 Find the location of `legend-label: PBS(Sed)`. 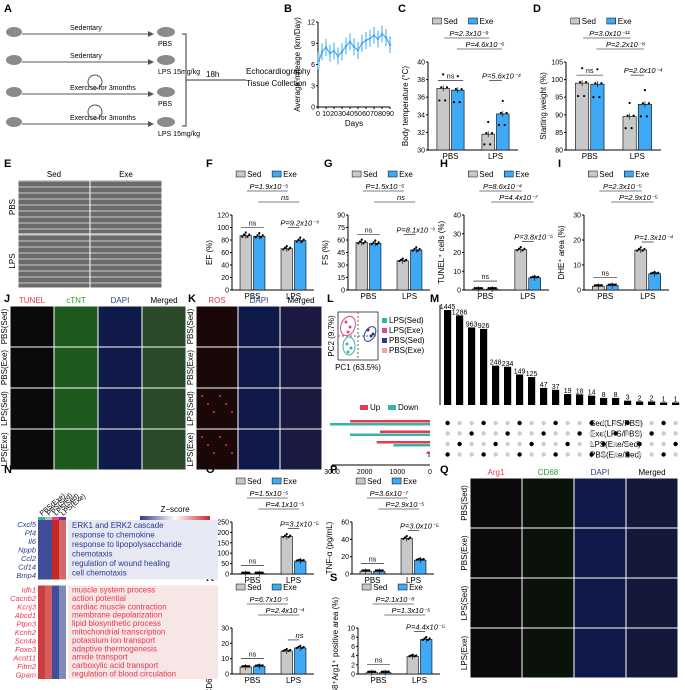

legend-label: PBS(Sed) is located at coordinates (407, 340).